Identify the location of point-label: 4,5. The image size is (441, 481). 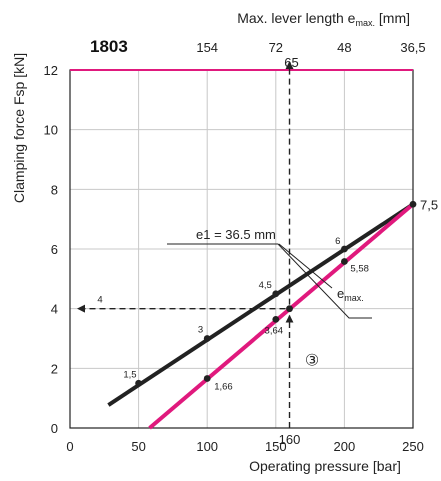
(265, 285).